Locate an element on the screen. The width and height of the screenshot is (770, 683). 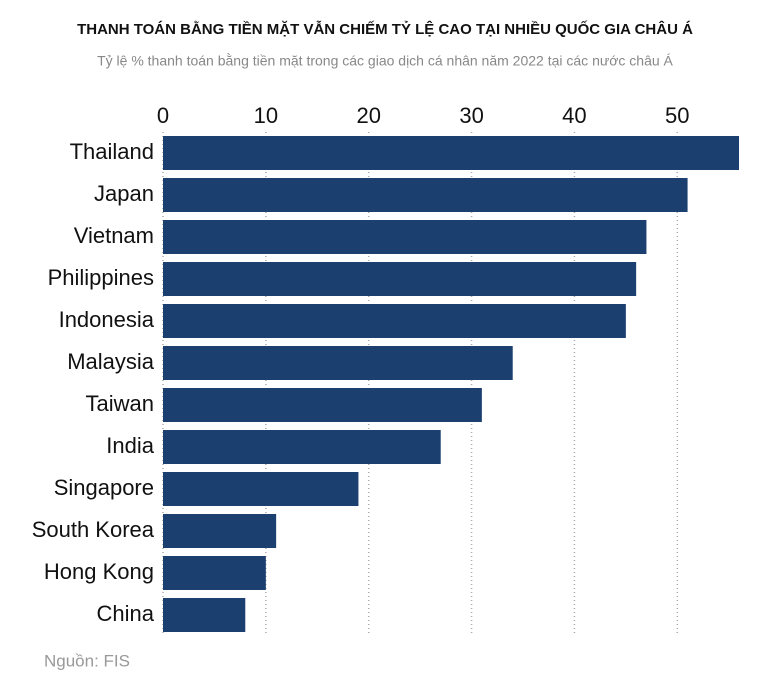
y-tick-label: Taiwan is located at coordinates (120, 403).